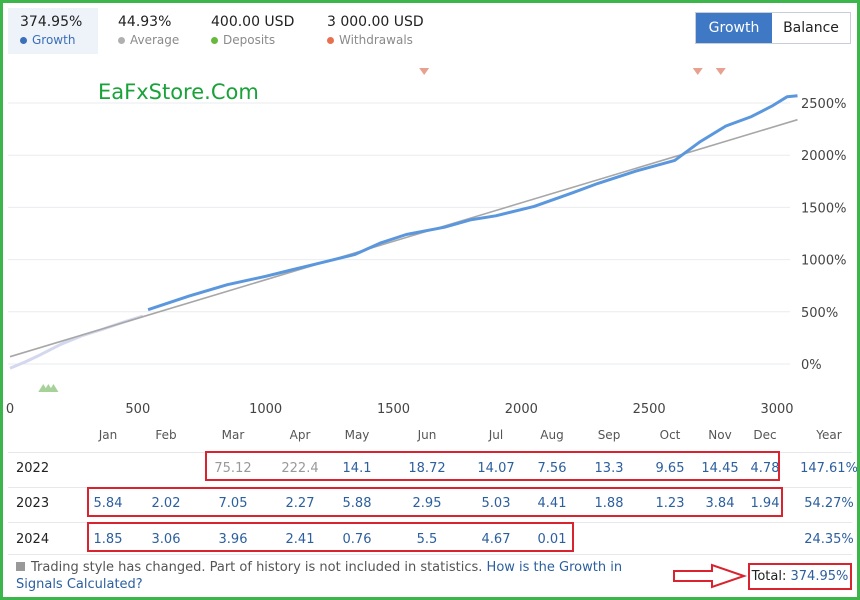  Describe the element at coordinates (720, 503) in the screenshot. I see `month-value: 3.84` at that location.